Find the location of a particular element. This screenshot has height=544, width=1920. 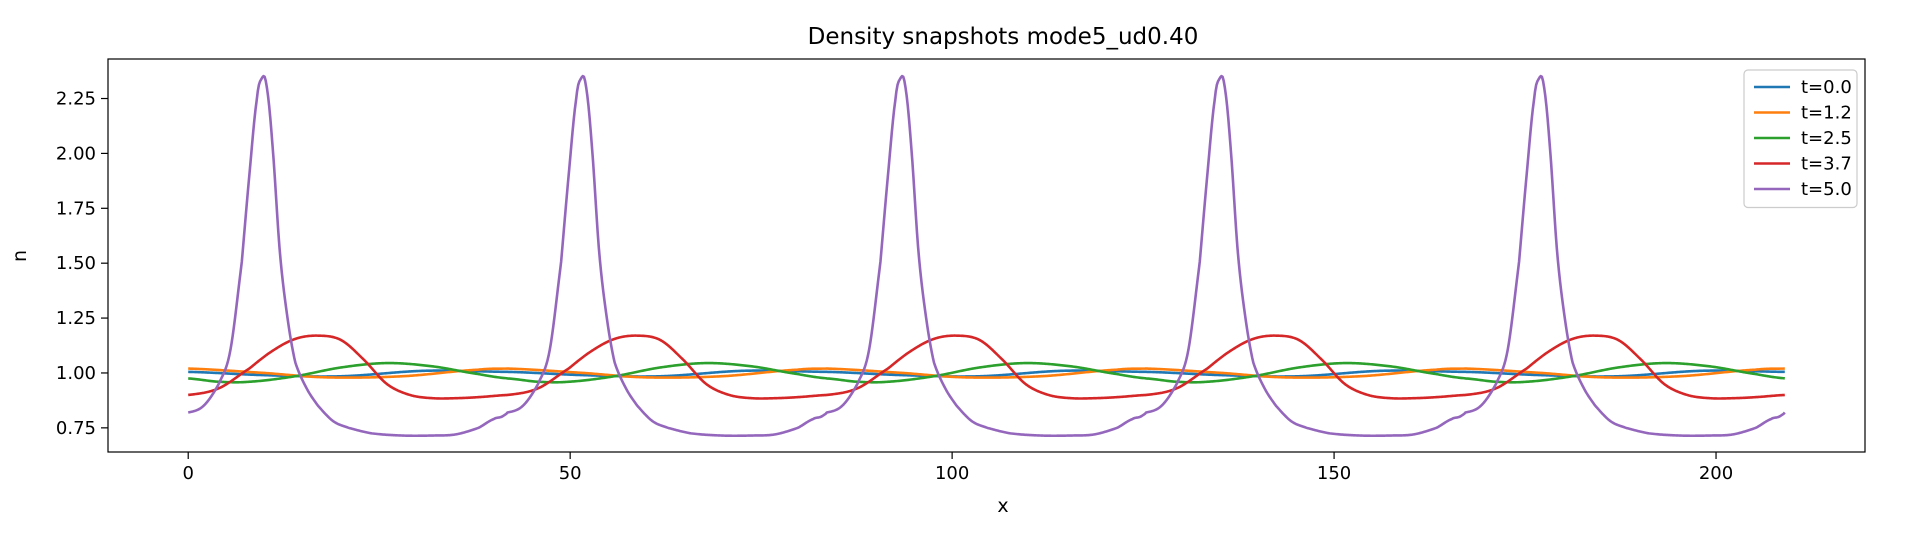

y-tick-label: 2.00 is located at coordinates (76, 153).